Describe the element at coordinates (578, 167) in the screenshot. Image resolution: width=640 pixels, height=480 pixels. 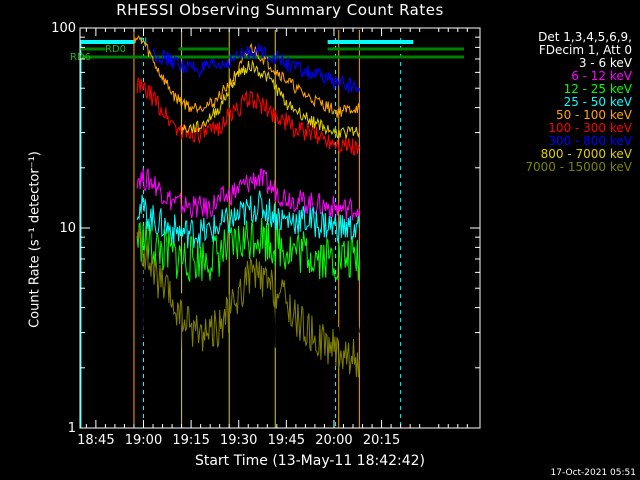
I see `legend-entry-7000-15000: 7000 - 15000 keV` at that location.